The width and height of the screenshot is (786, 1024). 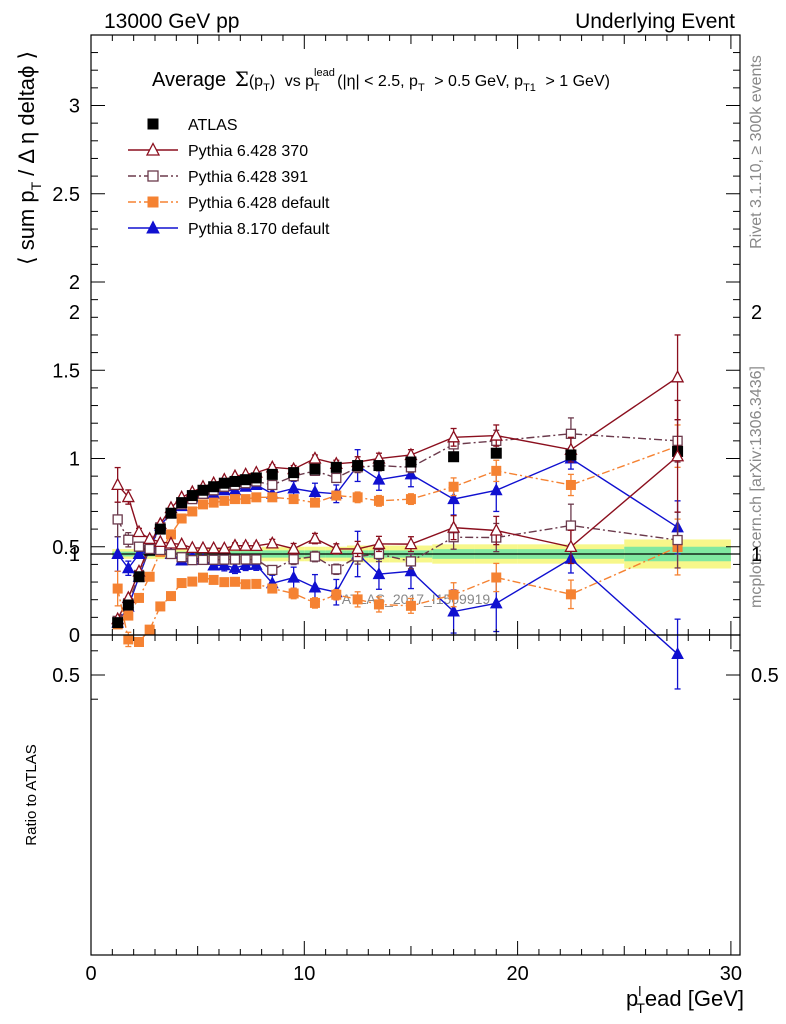 What do you see at coordinates (694, 998) in the screenshot?
I see `x-axis-label-rest: ead [GeV]` at bounding box center [694, 998].